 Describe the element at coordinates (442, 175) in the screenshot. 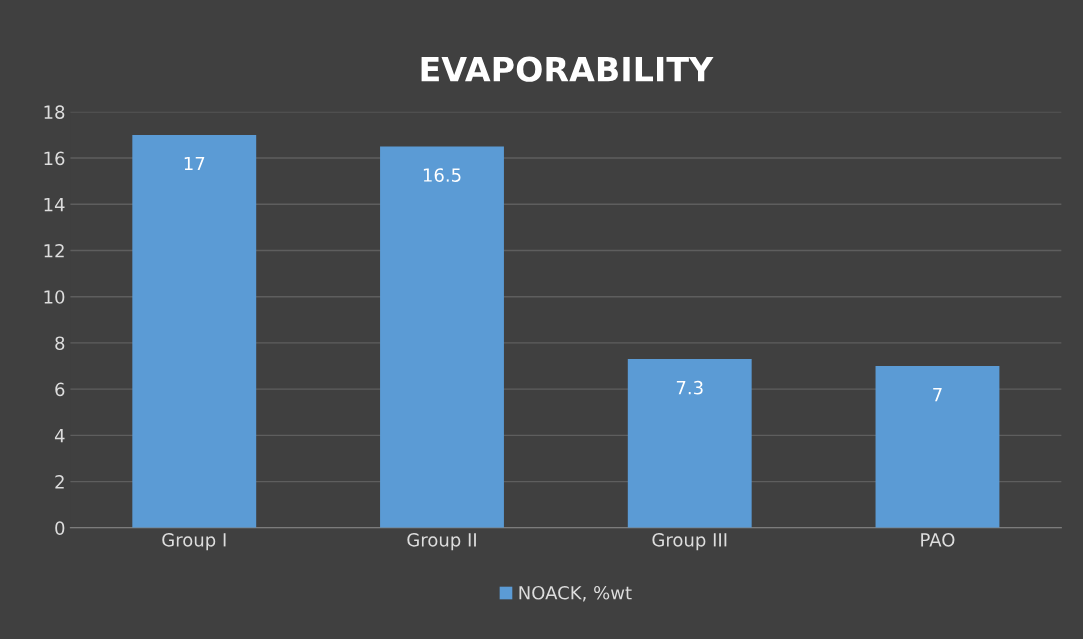

I see `data-label: 16.5` at that location.